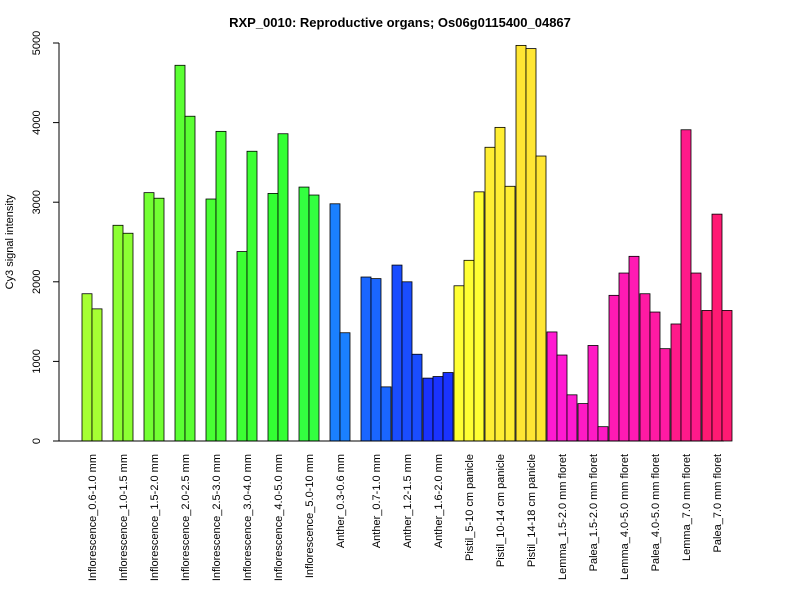  I want to click on category-label: Palea_1.5-2.0 mm floret, so click(594, 512).